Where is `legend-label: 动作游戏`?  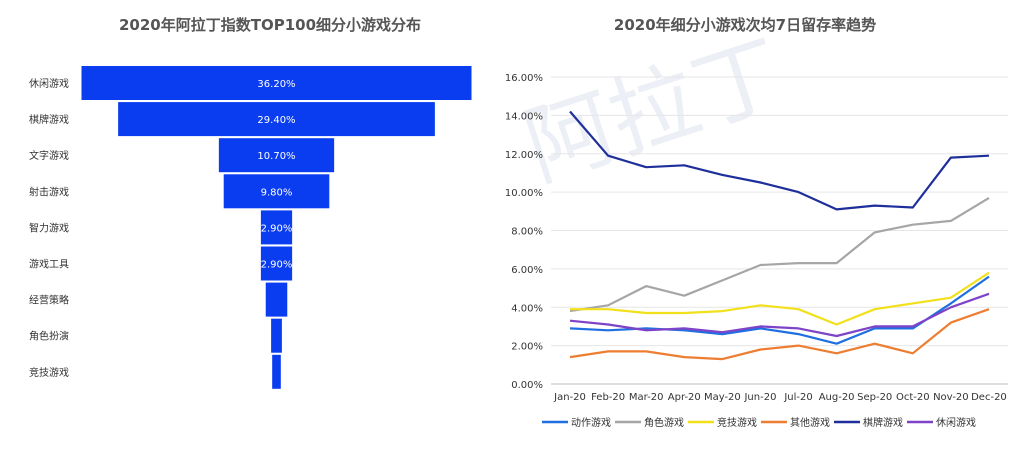 legend-label: 动作游戏 is located at coordinates (591, 422).